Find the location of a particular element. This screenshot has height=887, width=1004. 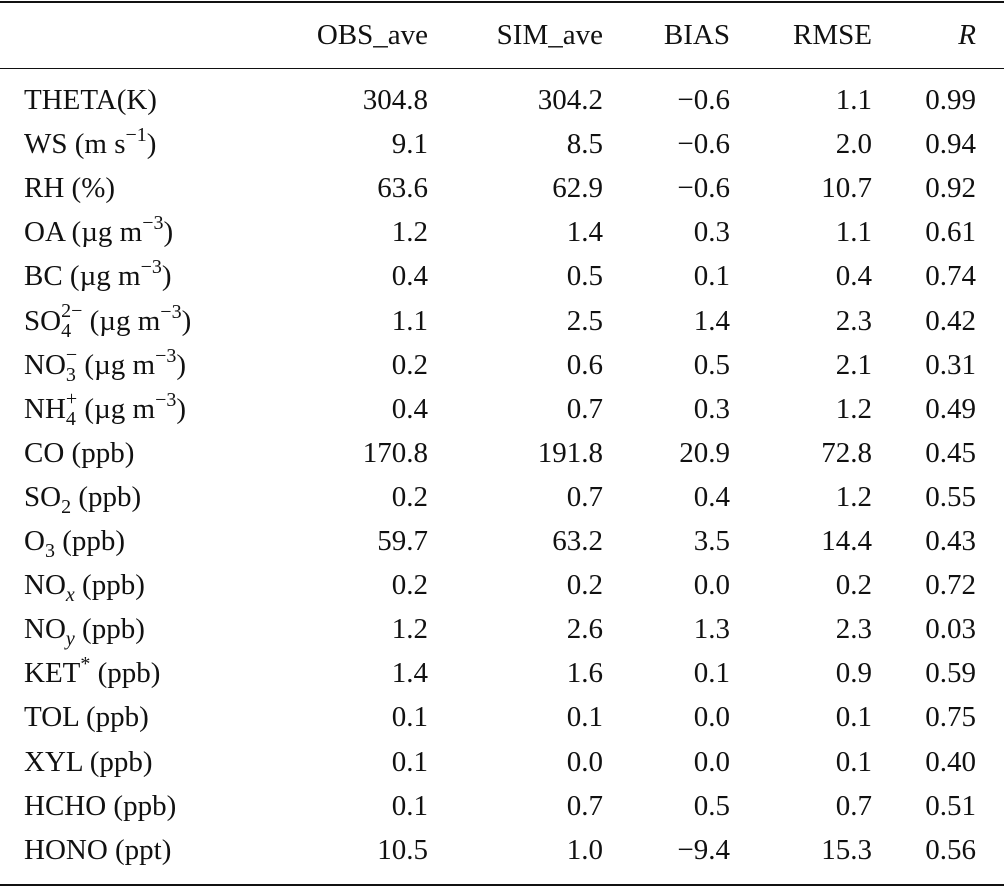

cell-obs-ave: 1.1 is located at coordinates (409, 320).